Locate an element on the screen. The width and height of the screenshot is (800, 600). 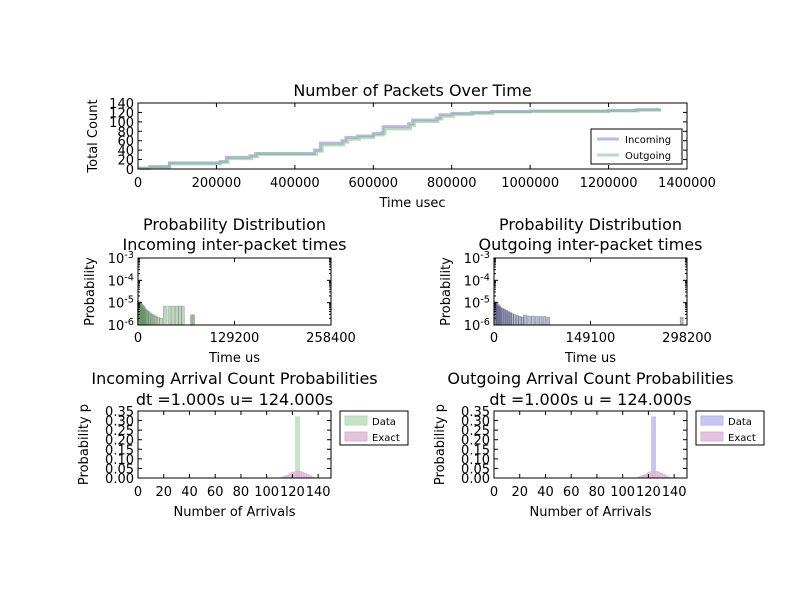
chart-subtitle: Incoming inter-packet times is located at coordinates (234, 244).